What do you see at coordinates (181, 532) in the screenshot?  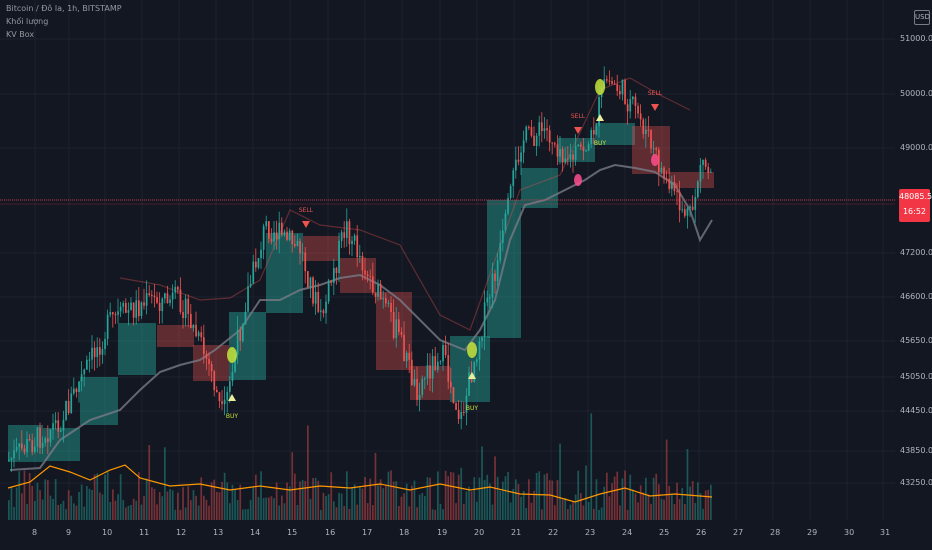 I see `date-tick: 12` at bounding box center [181, 532].